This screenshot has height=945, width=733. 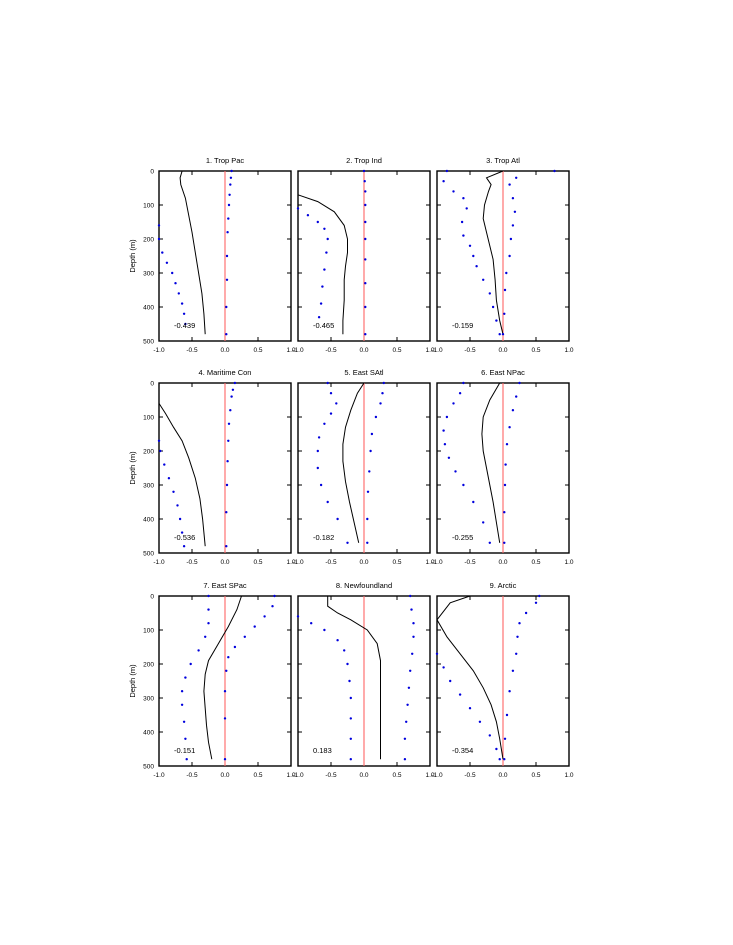 I want to click on panel-title: 6. East NPac, so click(x=503, y=372).